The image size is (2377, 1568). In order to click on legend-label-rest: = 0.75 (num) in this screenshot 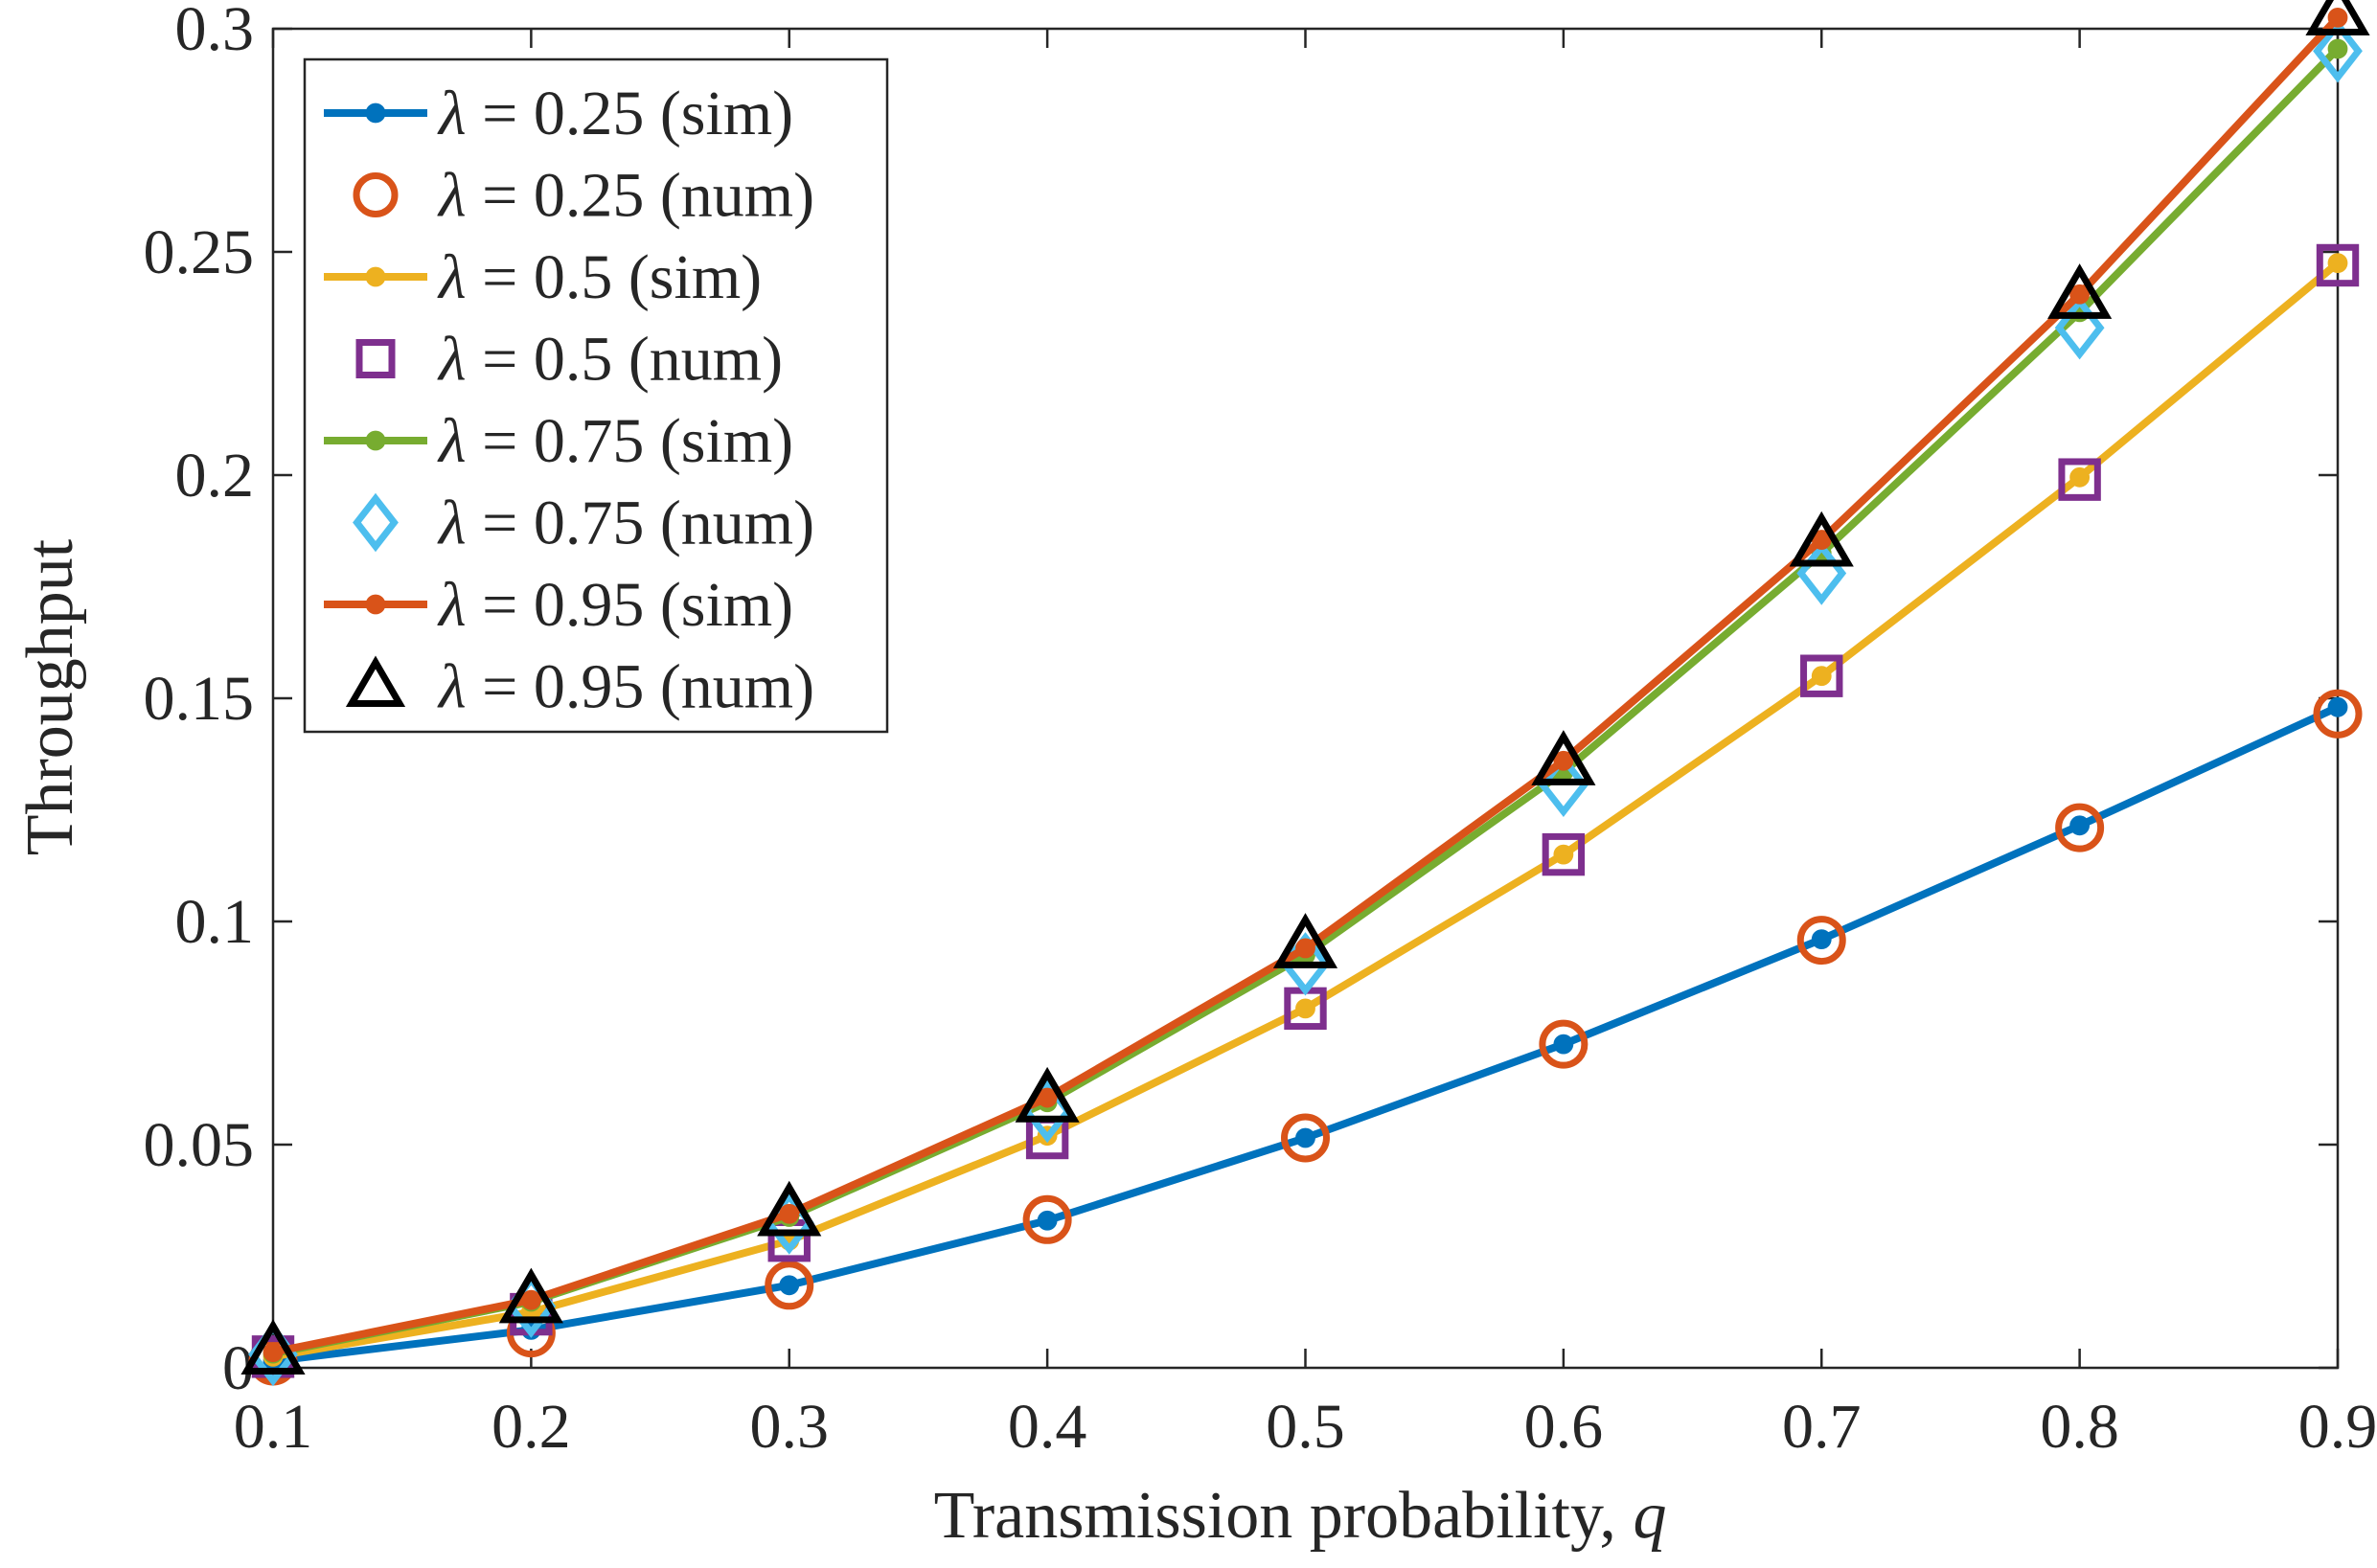, I will do `click(641, 523)`.